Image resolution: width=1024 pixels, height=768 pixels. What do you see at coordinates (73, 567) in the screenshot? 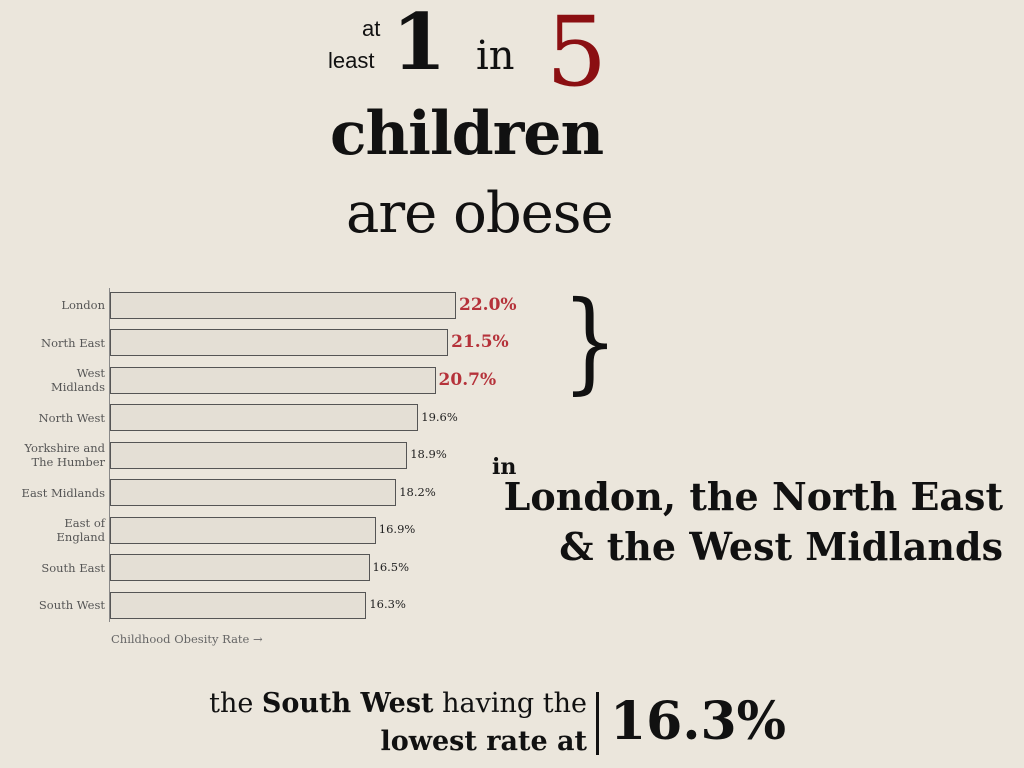
I see `y-tick-label: South East` at bounding box center [73, 567].